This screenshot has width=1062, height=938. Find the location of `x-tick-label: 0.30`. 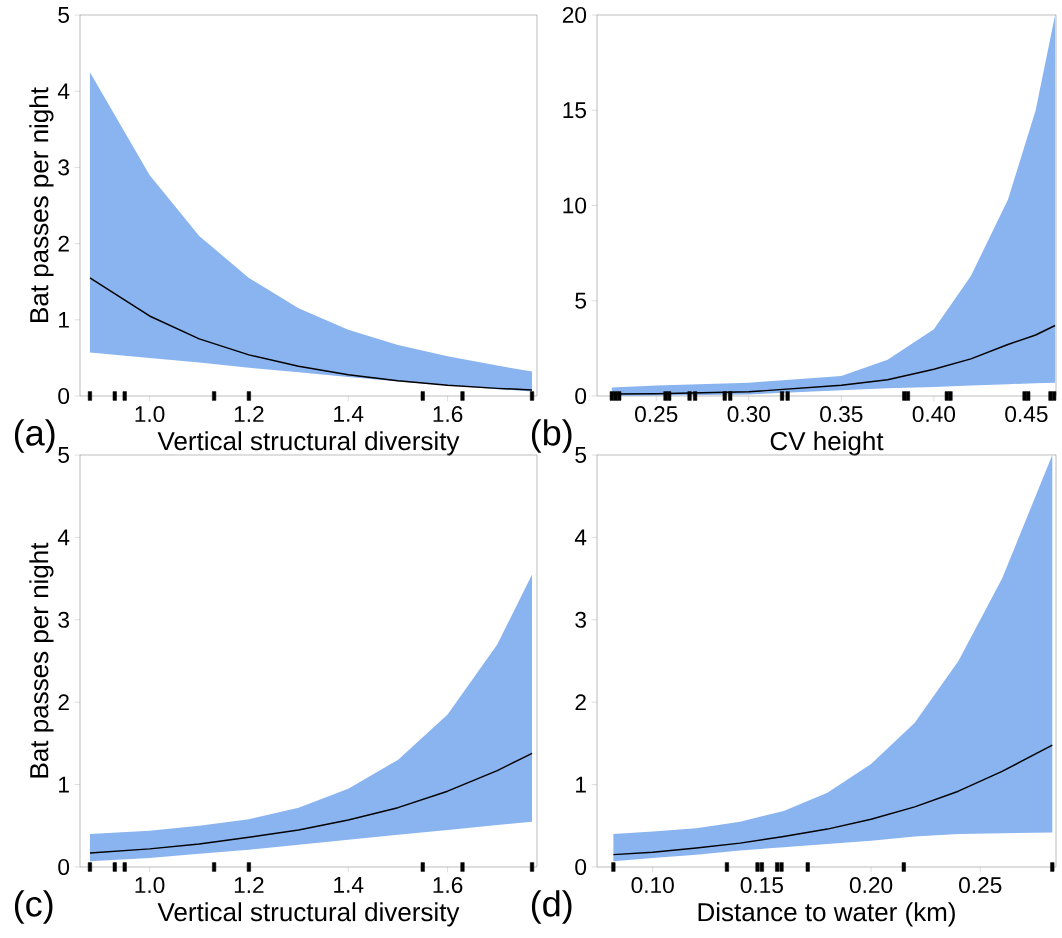

x-tick-label: 0.30 is located at coordinates (748, 414).